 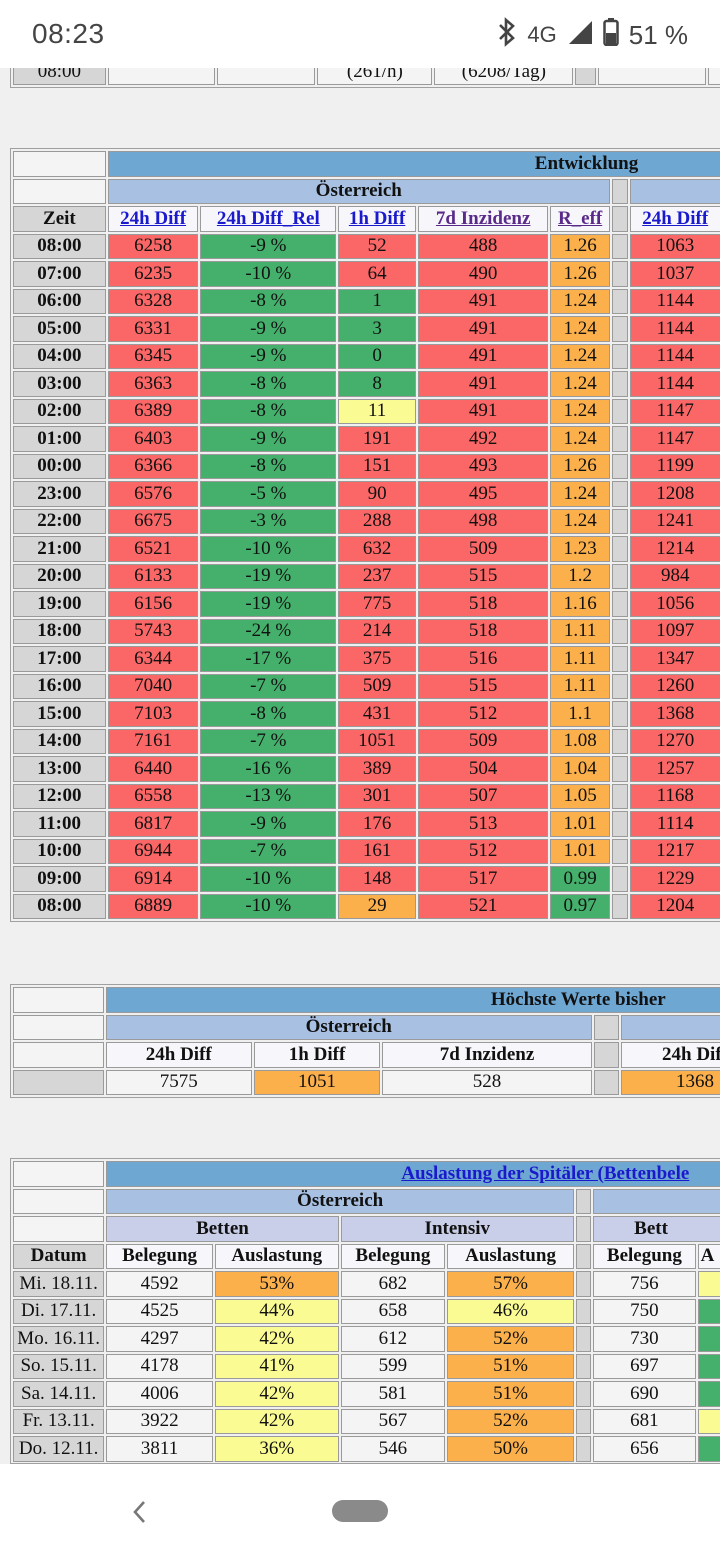 I want to click on cell-auslastung: 53%, so click(x=276, y=1284).